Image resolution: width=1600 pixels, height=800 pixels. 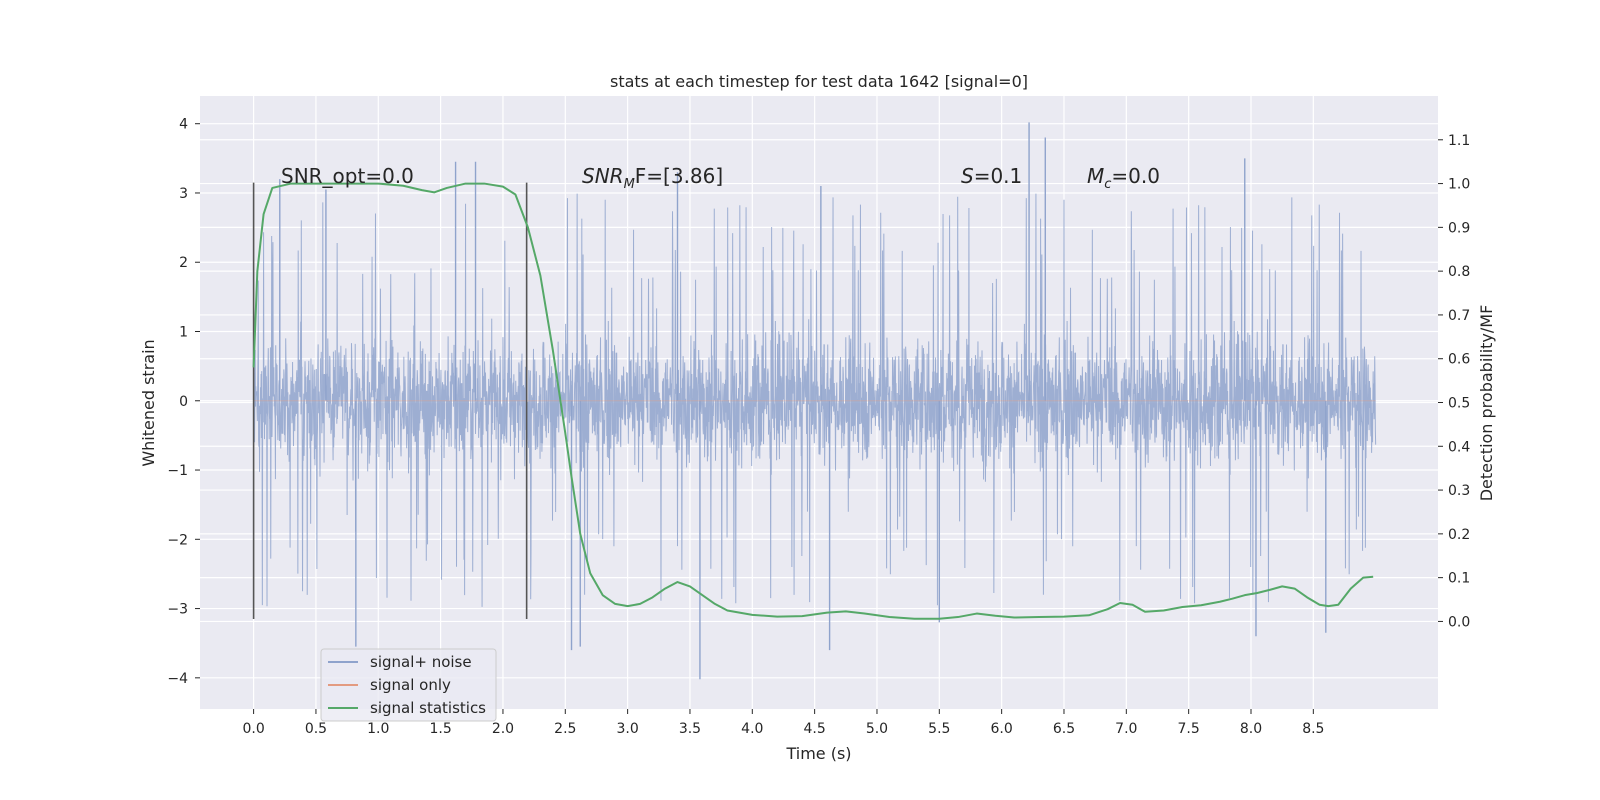 I want to click on y-tick-label-left: 1, so click(x=183, y=333).